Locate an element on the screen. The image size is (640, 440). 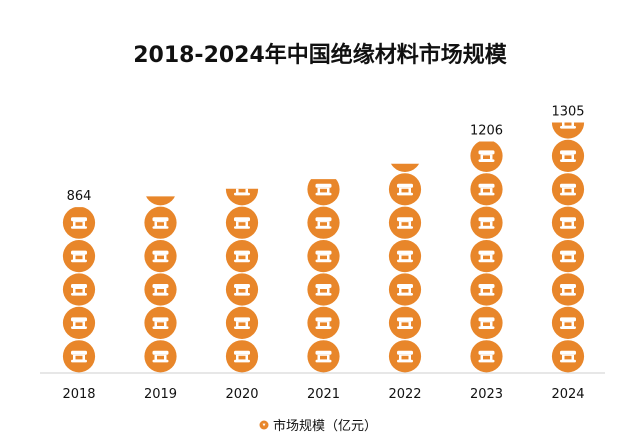
legend-marker-glyph is located at coordinates (264, 425).